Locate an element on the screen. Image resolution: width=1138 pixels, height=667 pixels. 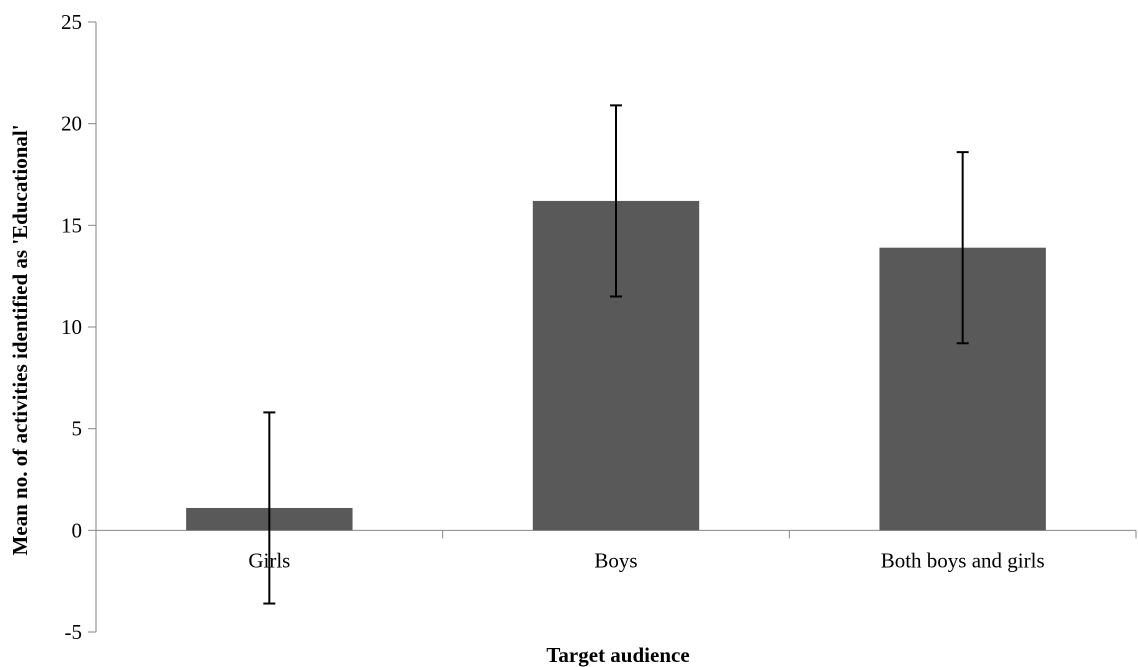
y-tick-label: 10 is located at coordinates (71, 327).